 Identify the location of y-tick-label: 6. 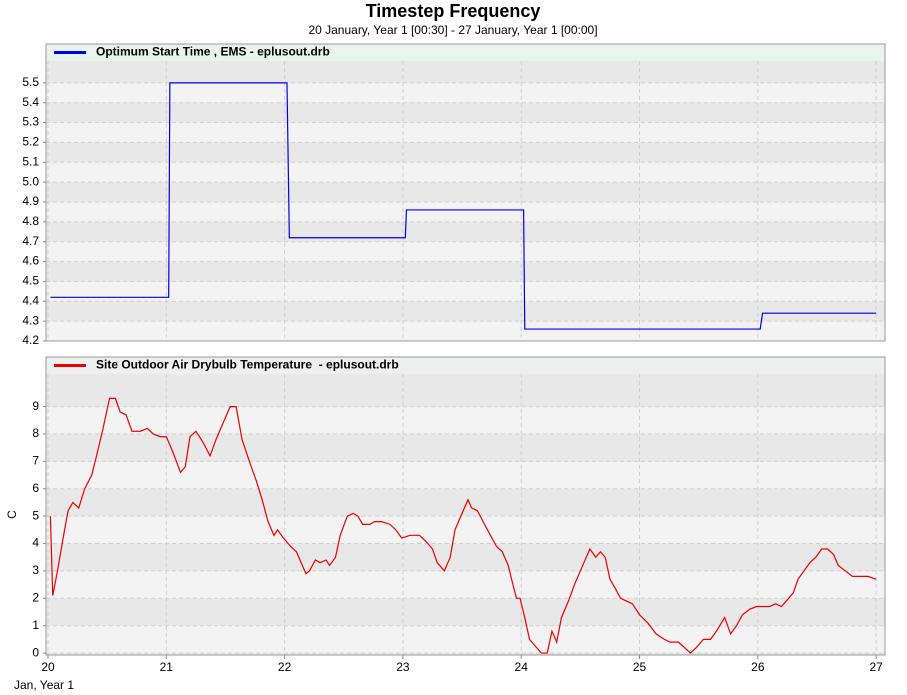
(35, 488).